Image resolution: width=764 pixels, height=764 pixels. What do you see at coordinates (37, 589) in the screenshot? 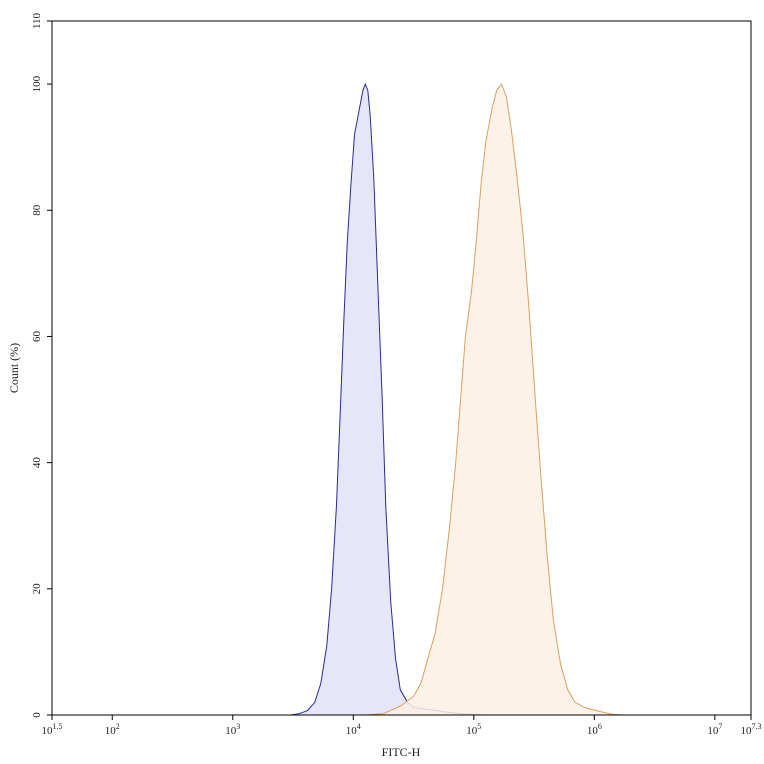
I see `y-tick-label: 20` at bounding box center [37, 589].